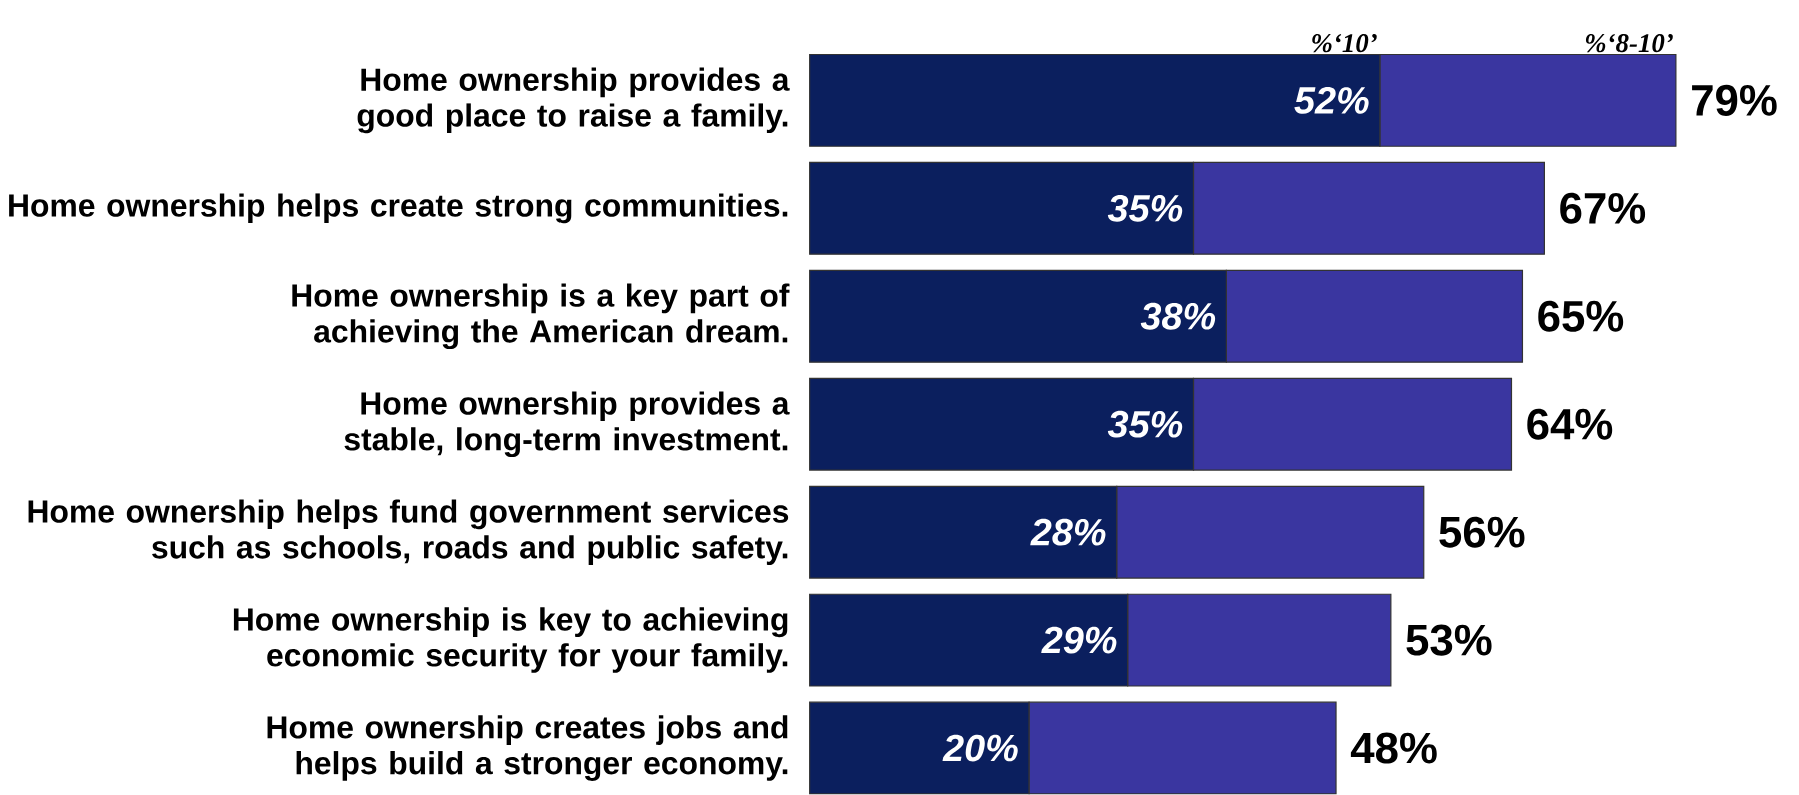 This screenshot has height=795, width=1799. Describe the element at coordinates (408, 532) in the screenshot. I see `y-tick-label: Home ownership helps fund government services such as schools, roads and public safety.` at that location.